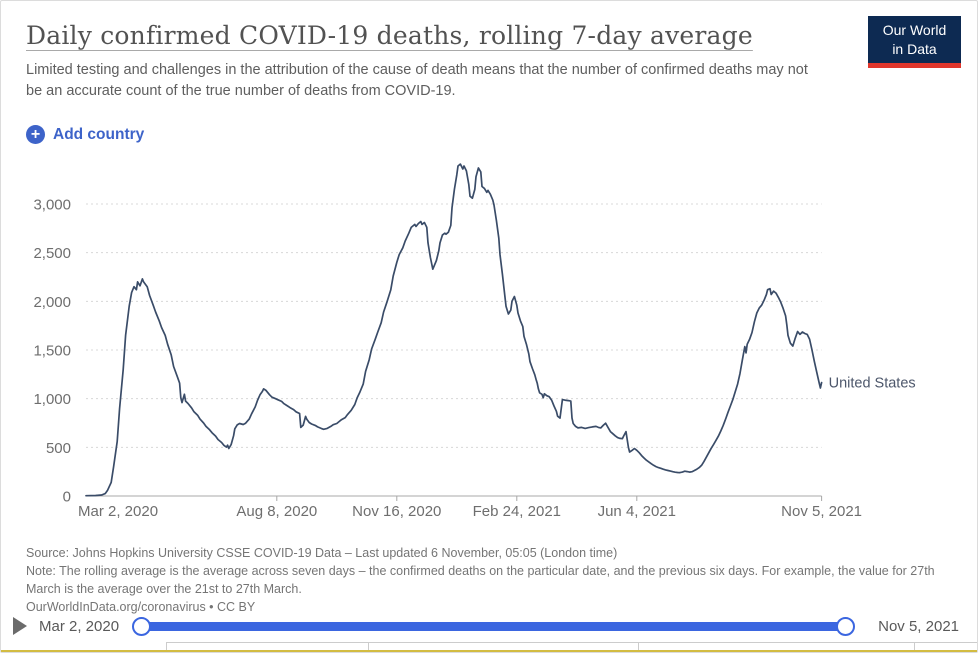  Describe the element at coordinates (35, 135) in the screenshot. I see `plus-icon: +` at that location.